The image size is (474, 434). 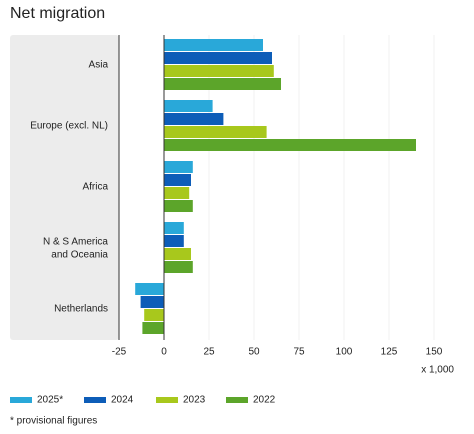 What do you see at coordinates (164, 352) in the screenshot?
I see `x-tick-label: 0` at bounding box center [164, 352].